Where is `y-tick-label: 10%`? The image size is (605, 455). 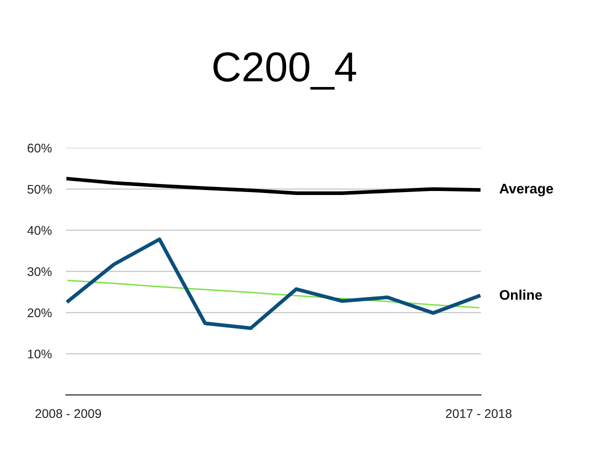
y-tick-label: 10% is located at coordinates (40, 354).